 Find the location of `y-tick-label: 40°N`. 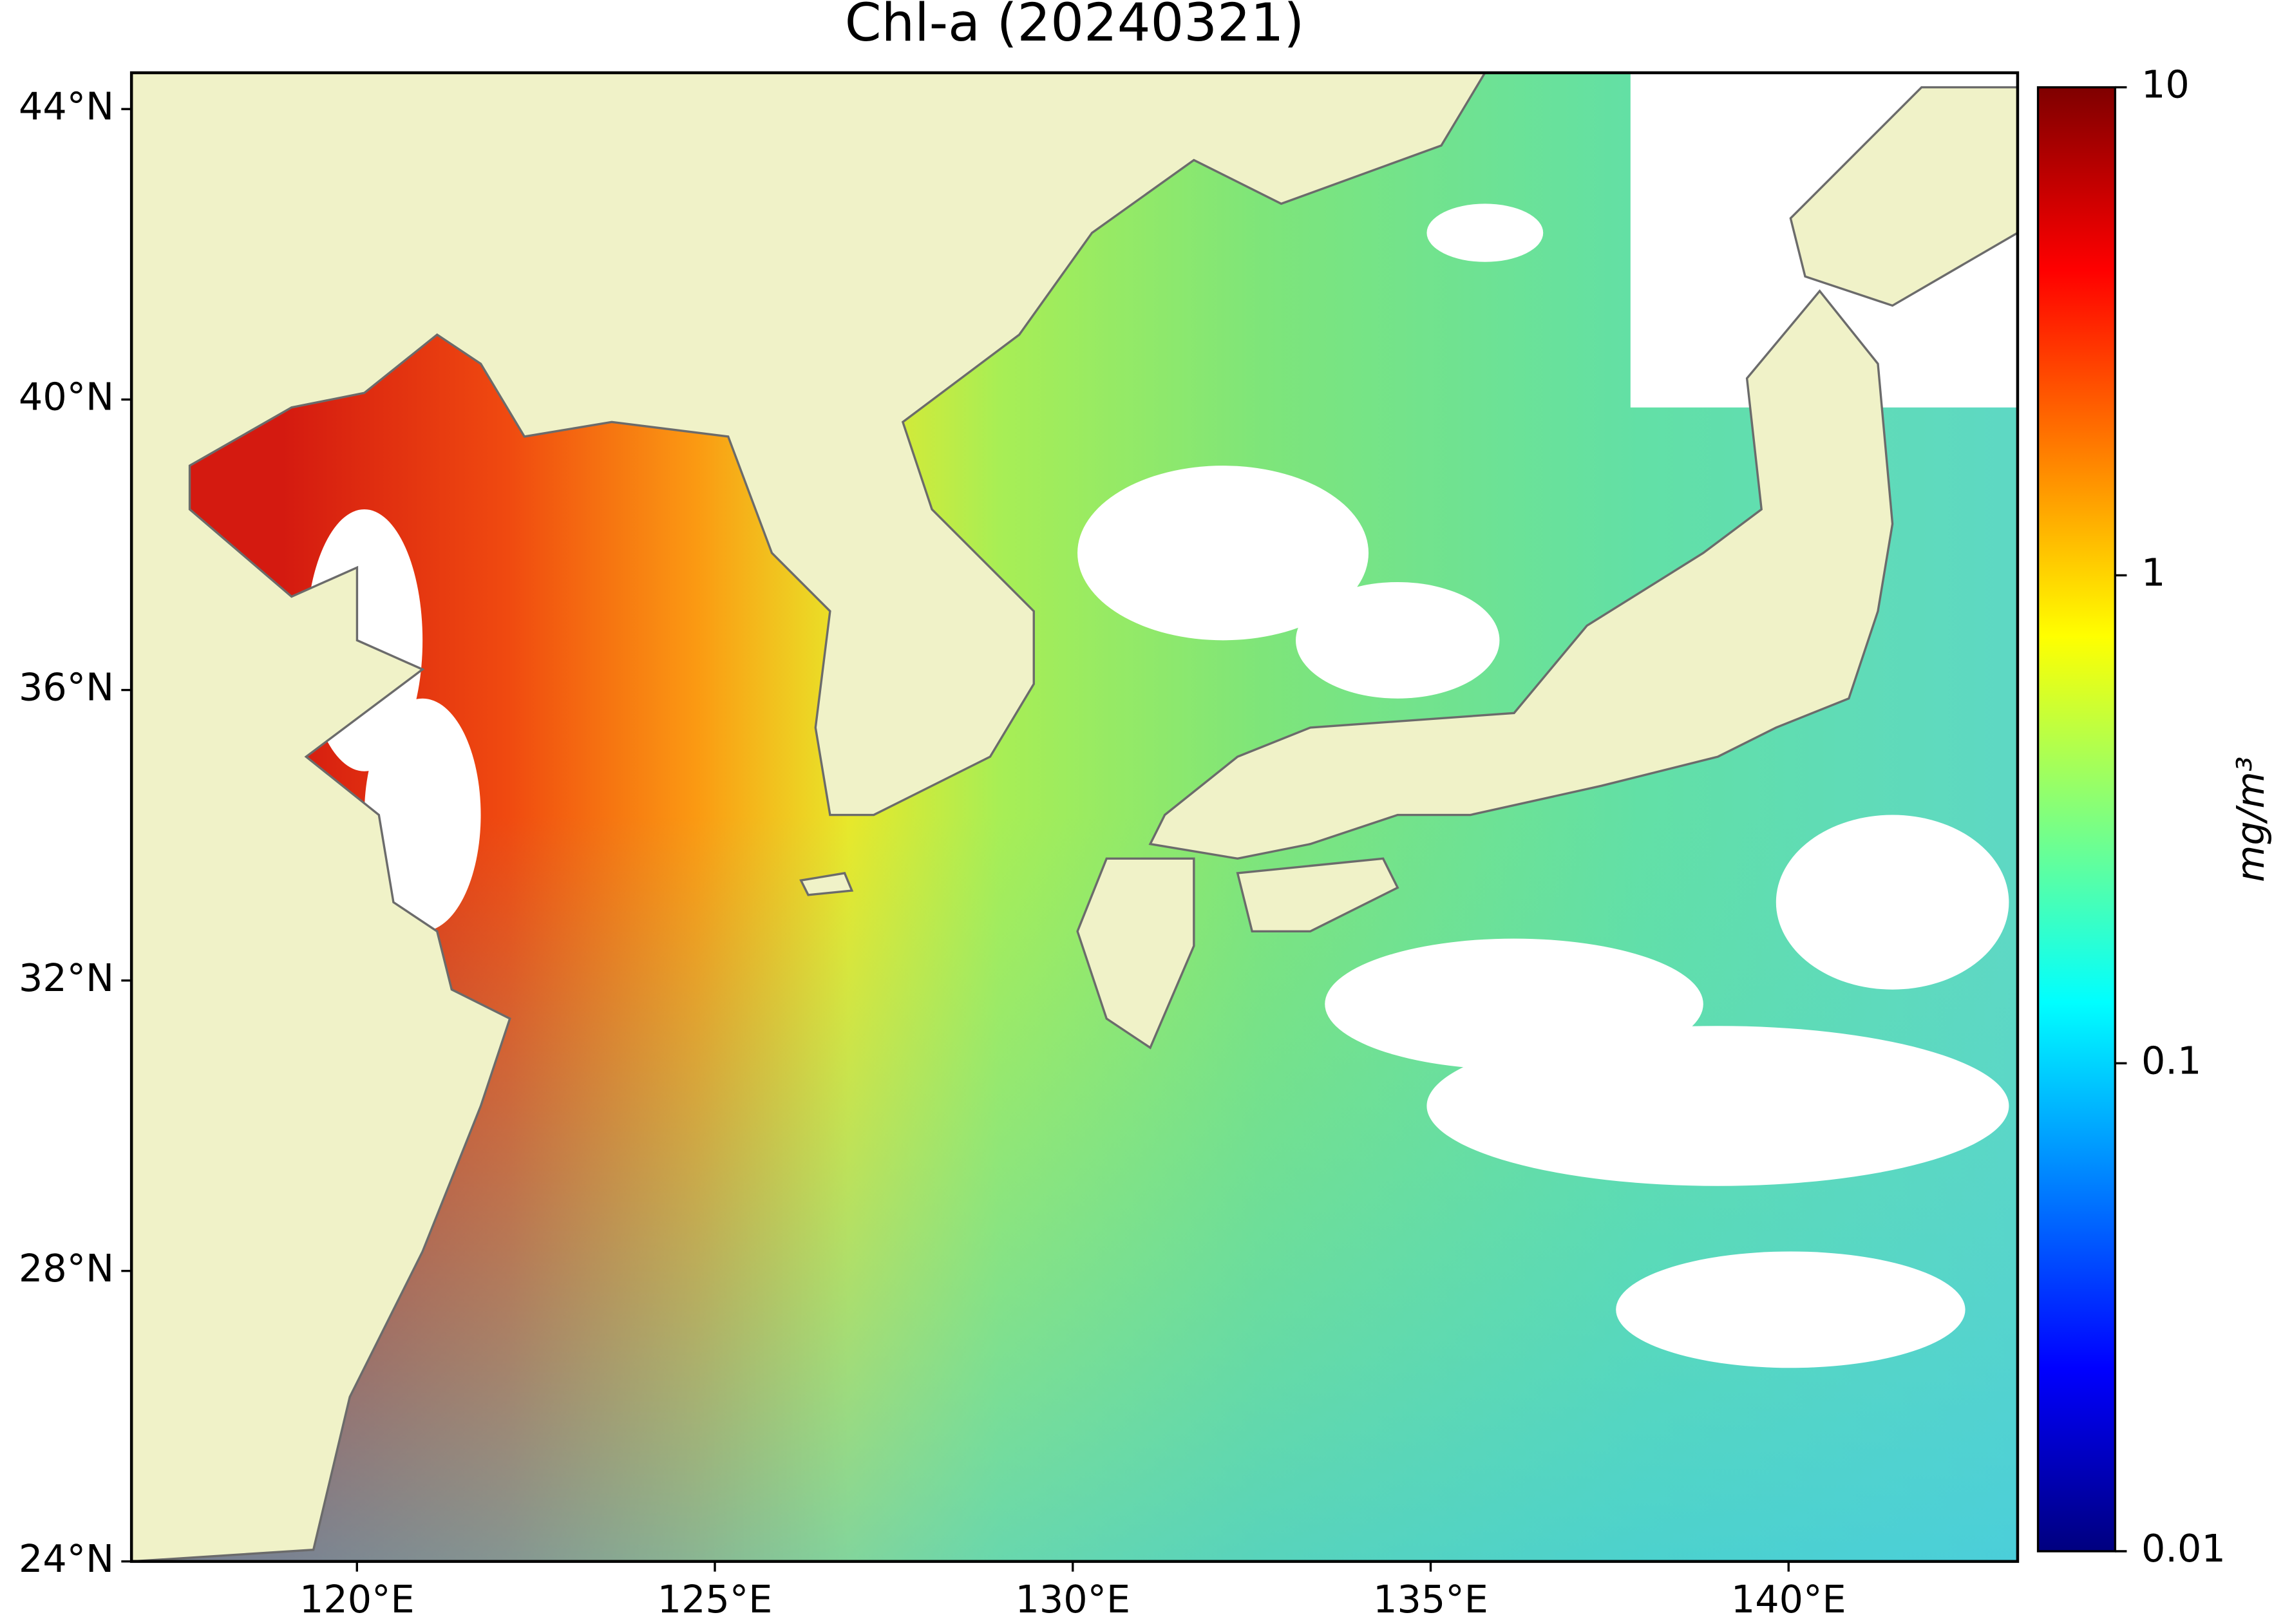

y-tick-label: 40°N is located at coordinates (66, 397).